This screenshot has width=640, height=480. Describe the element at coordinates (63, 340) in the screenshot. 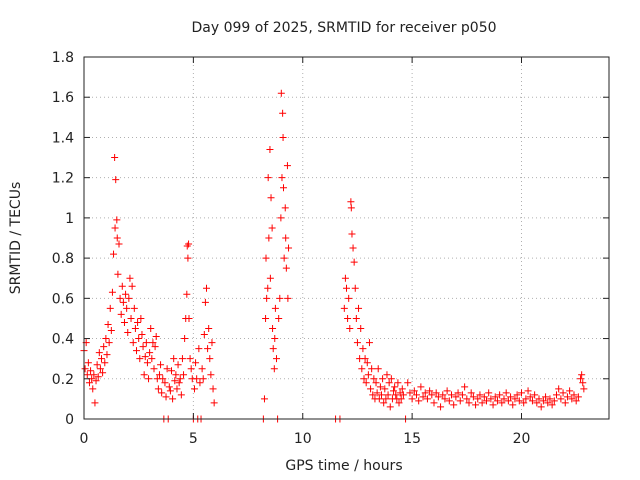

I see `y-tick-label: 0.4` at that location.